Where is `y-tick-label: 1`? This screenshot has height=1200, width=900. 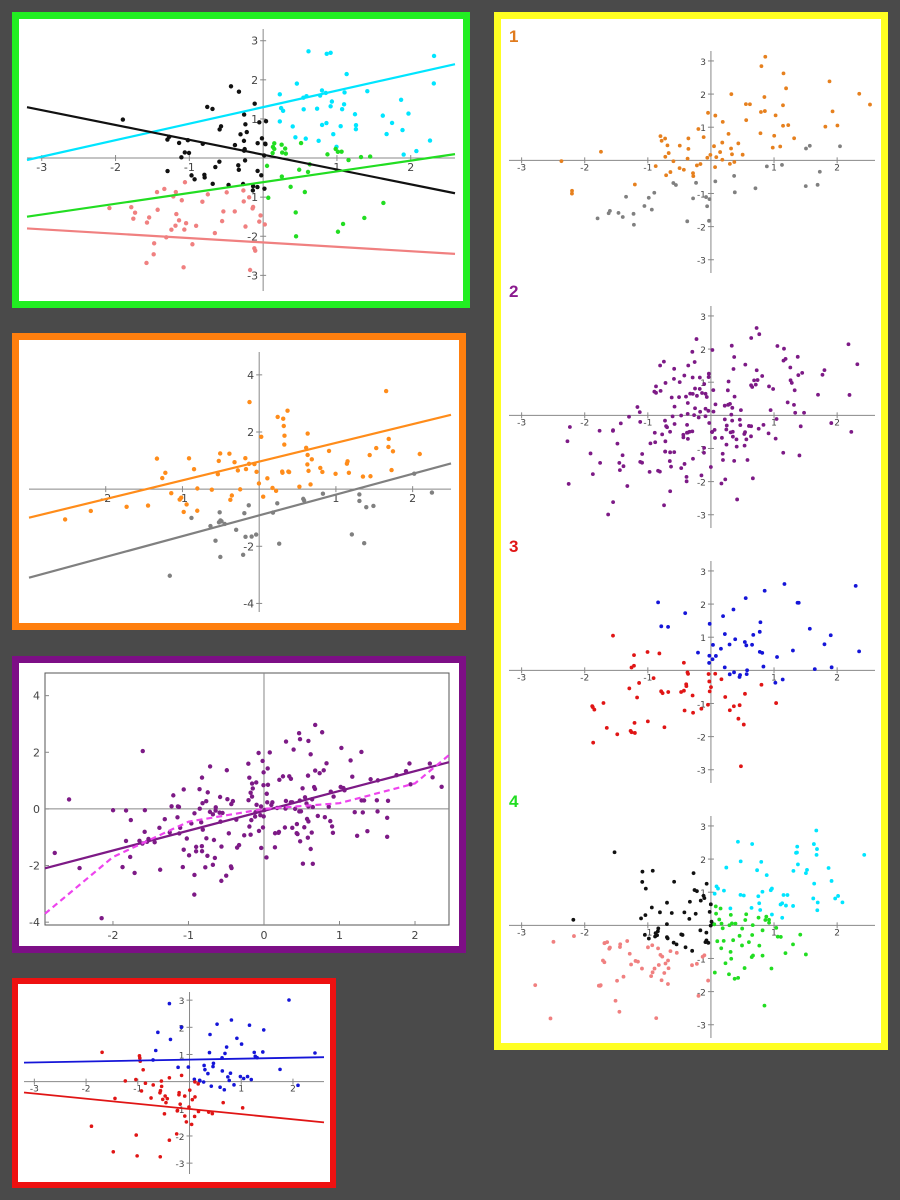
y-tick-label: 1 is located at coordinates (182, 1056).